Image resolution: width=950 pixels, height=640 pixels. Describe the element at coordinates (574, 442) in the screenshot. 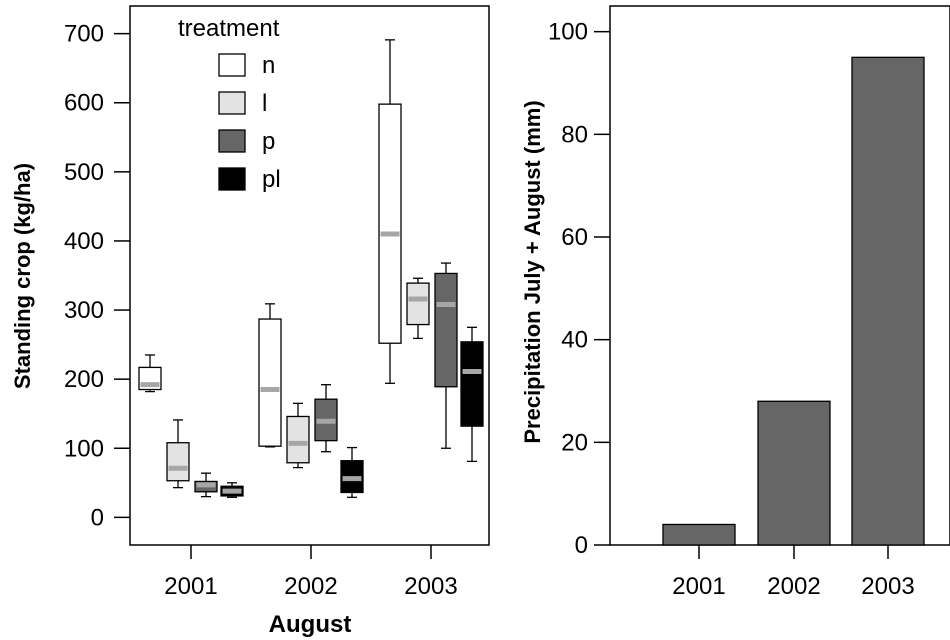

I see `y-tick-label: 20` at that location.